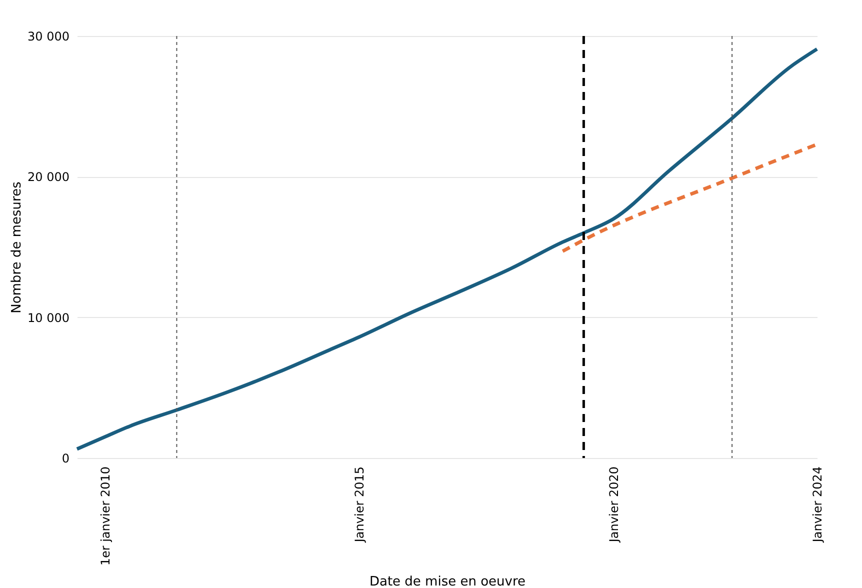 This screenshot has height=588, width=862. What do you see at coordinates (66, 459) in the screenshot?
I see `y-tick-label: 0` at bounding box center [66, 459].